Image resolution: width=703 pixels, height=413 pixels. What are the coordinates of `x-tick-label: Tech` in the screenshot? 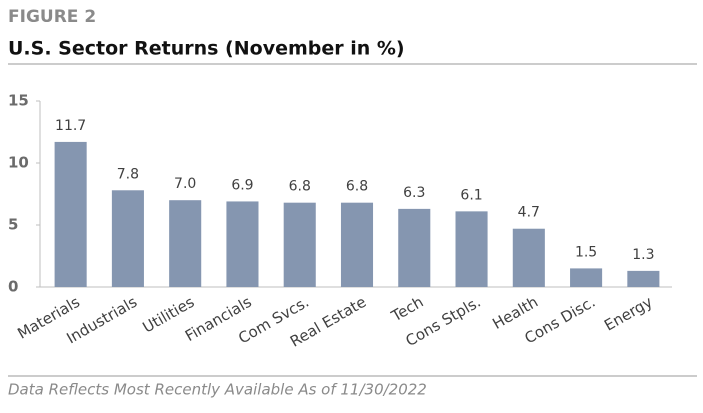 It's located at (407, 309).